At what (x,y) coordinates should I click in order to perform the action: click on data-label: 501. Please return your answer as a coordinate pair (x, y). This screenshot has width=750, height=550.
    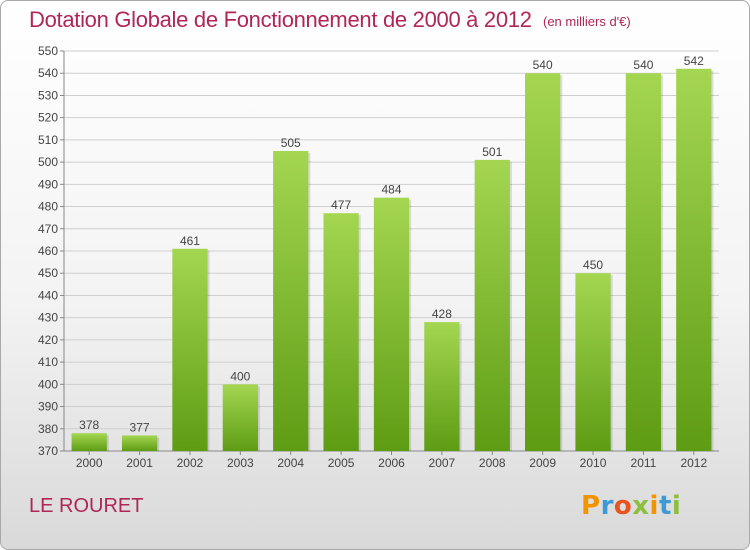
    Looking at the image, I should click on (492, 152).